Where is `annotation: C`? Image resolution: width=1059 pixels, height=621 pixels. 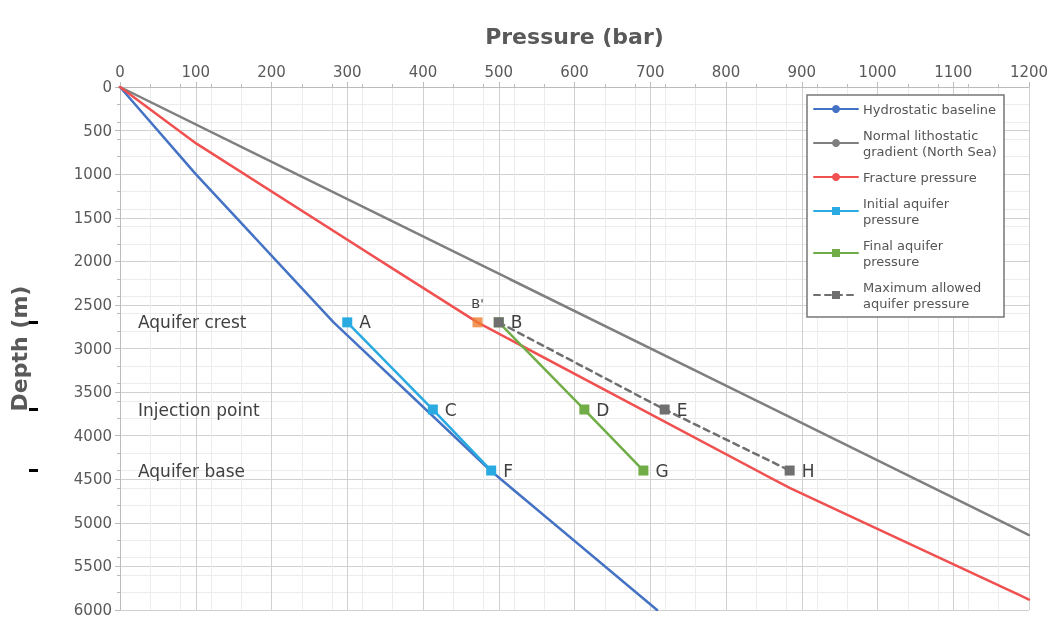 annotation: C is located at coordinates (450, 409).